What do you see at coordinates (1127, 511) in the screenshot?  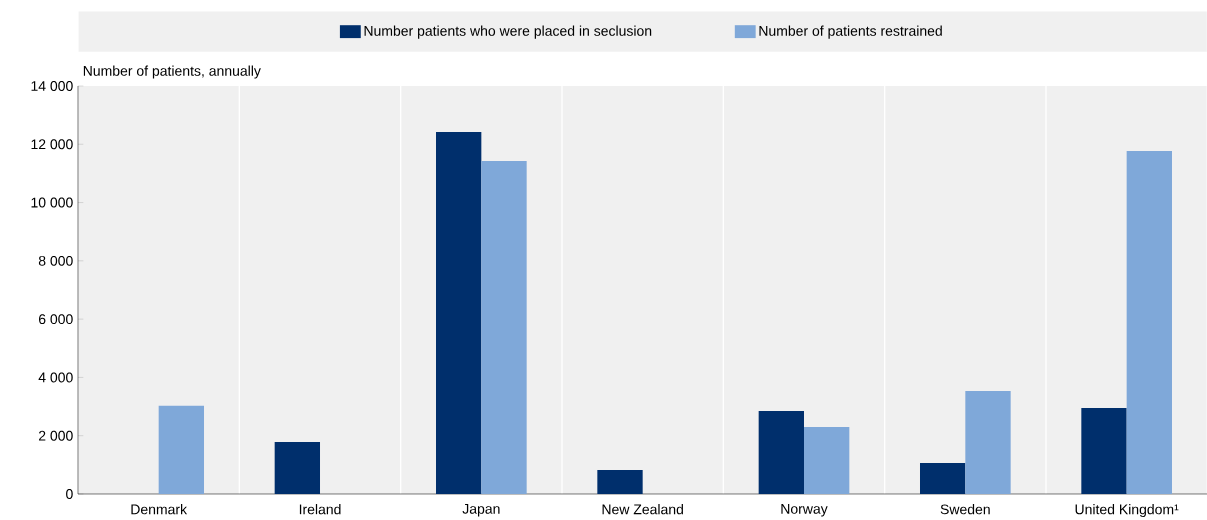 I see `x-tick-label: United Kingdom¹` at bounding box center [1127, 511].